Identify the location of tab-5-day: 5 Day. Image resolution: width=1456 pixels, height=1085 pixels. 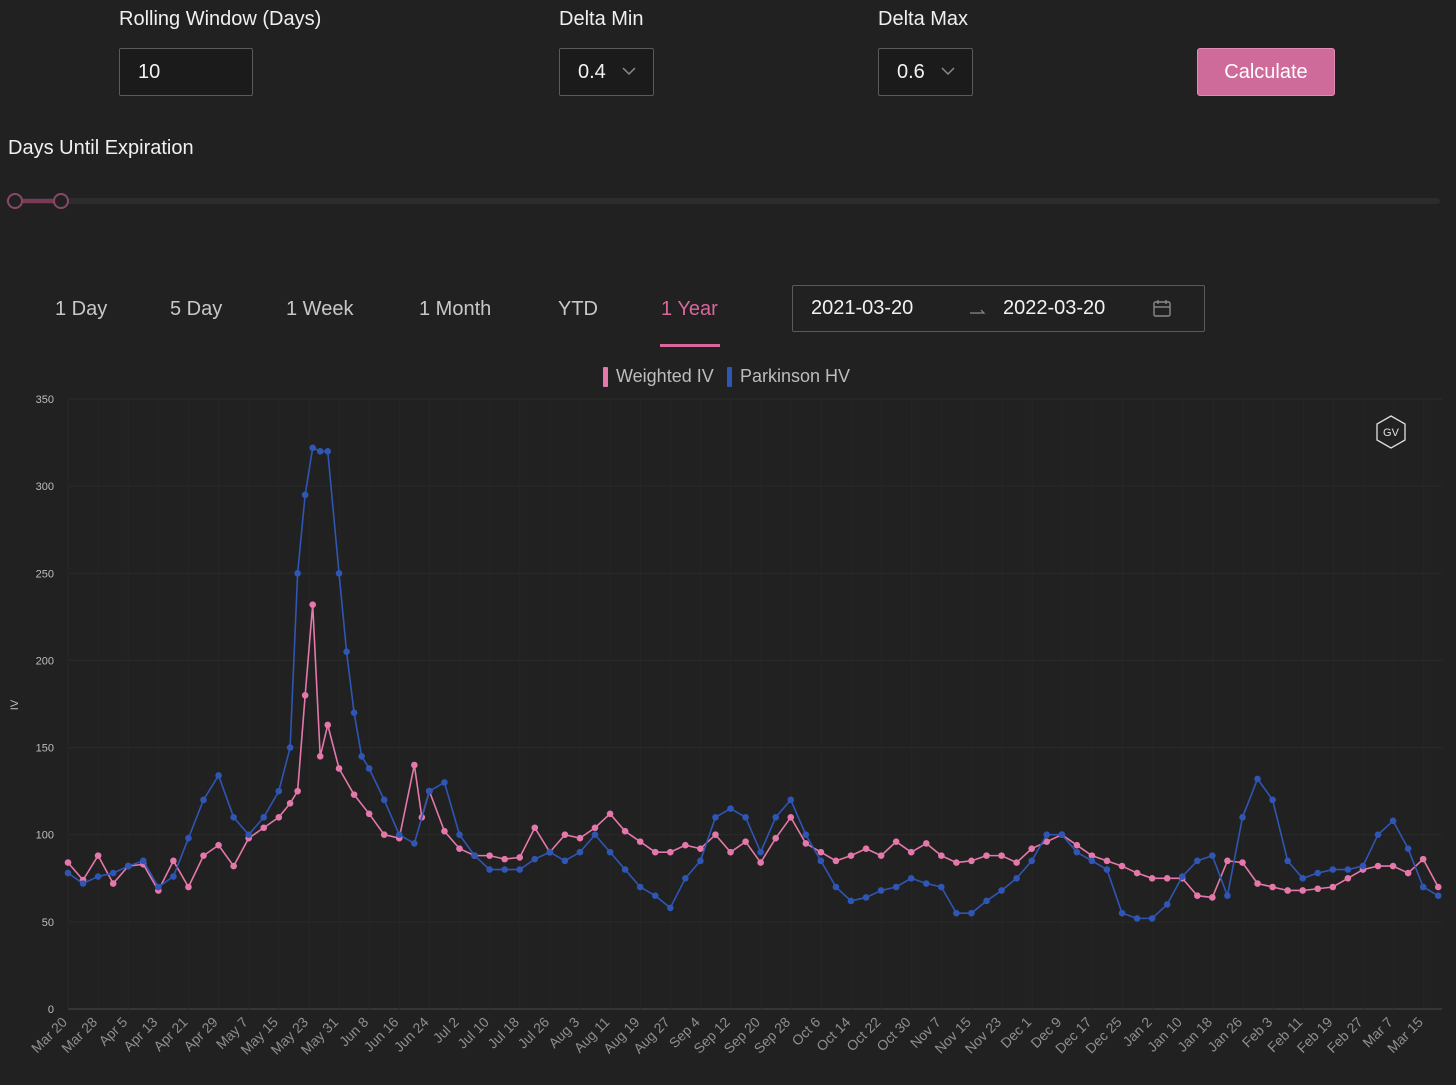
(196, 309).